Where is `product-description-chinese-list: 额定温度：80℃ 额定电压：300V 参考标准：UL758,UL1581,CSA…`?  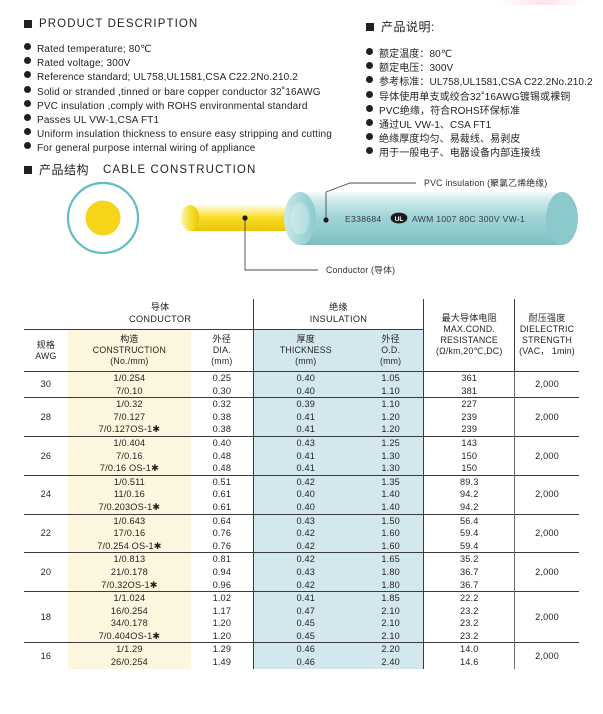 product-description-chinese-list: 额定温度：80℃ 额定电压：300V 参考标准：UL758,UL1581,CSA… is located at coordinates (483, 105).